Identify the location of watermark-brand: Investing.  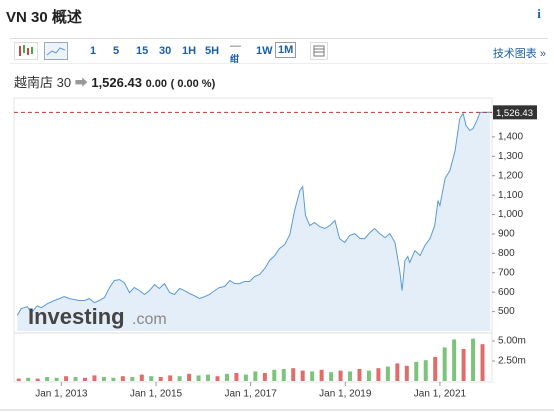
(76, 316).